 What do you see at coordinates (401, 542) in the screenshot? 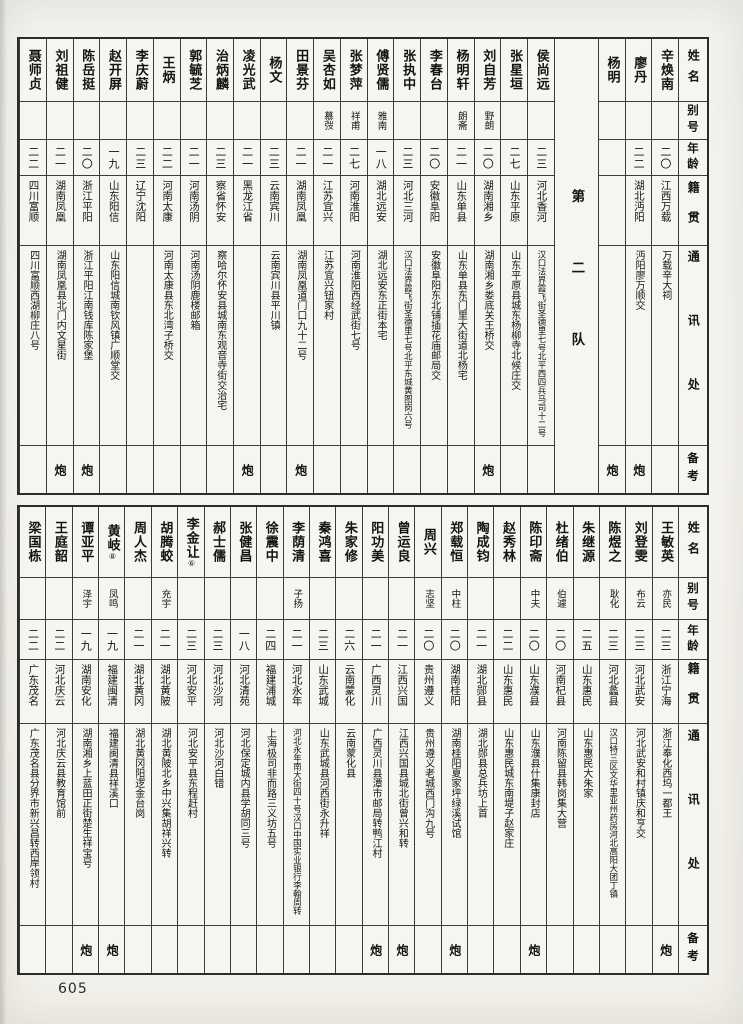
I see `name-cell: 曾运良` at bounding box center [401, 542].